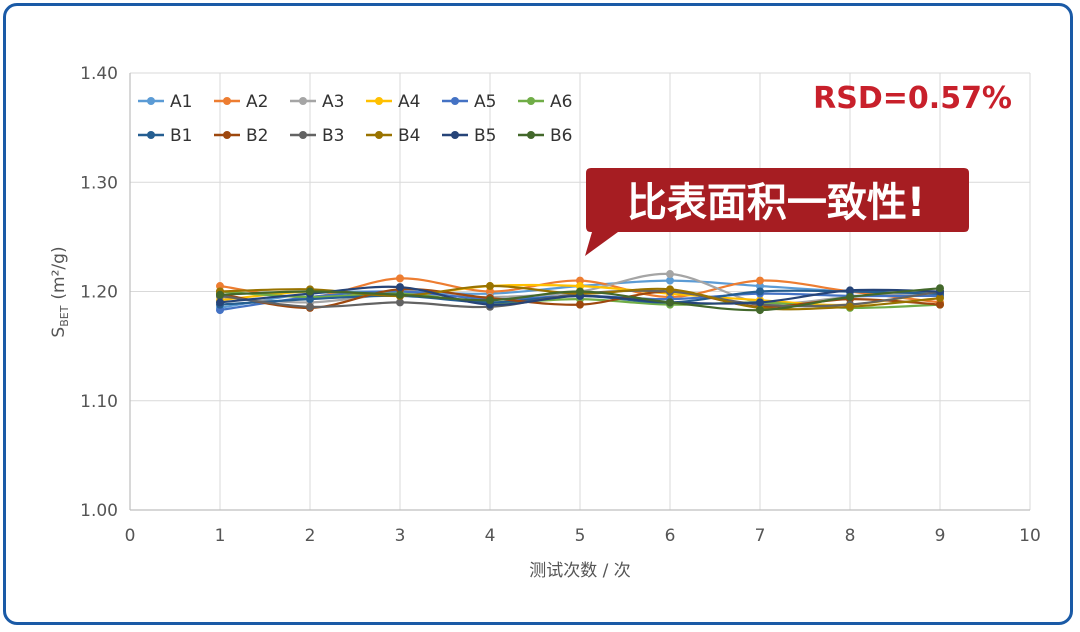  I want to click on y-tick-label: 1.20, so click(99, 293).